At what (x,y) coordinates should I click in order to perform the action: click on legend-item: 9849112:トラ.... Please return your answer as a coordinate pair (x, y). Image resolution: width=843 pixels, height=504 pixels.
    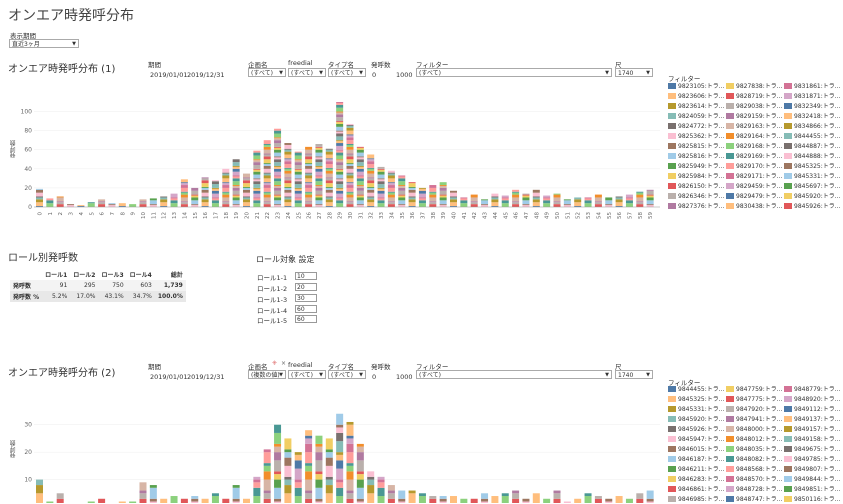
    Looking at the image, I should click on (812, 410).